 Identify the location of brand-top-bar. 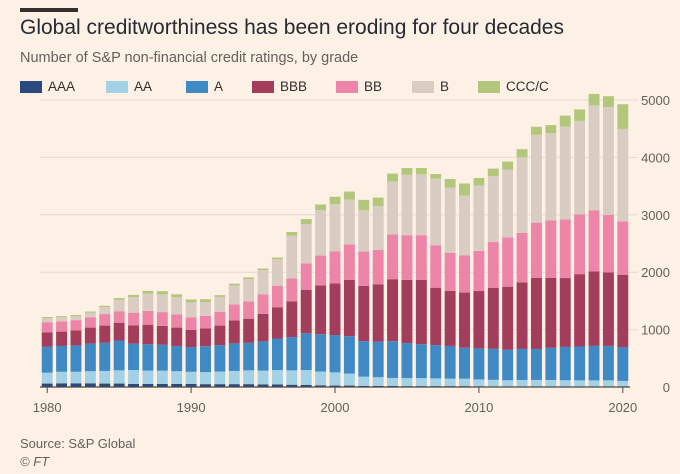
(49, 10).